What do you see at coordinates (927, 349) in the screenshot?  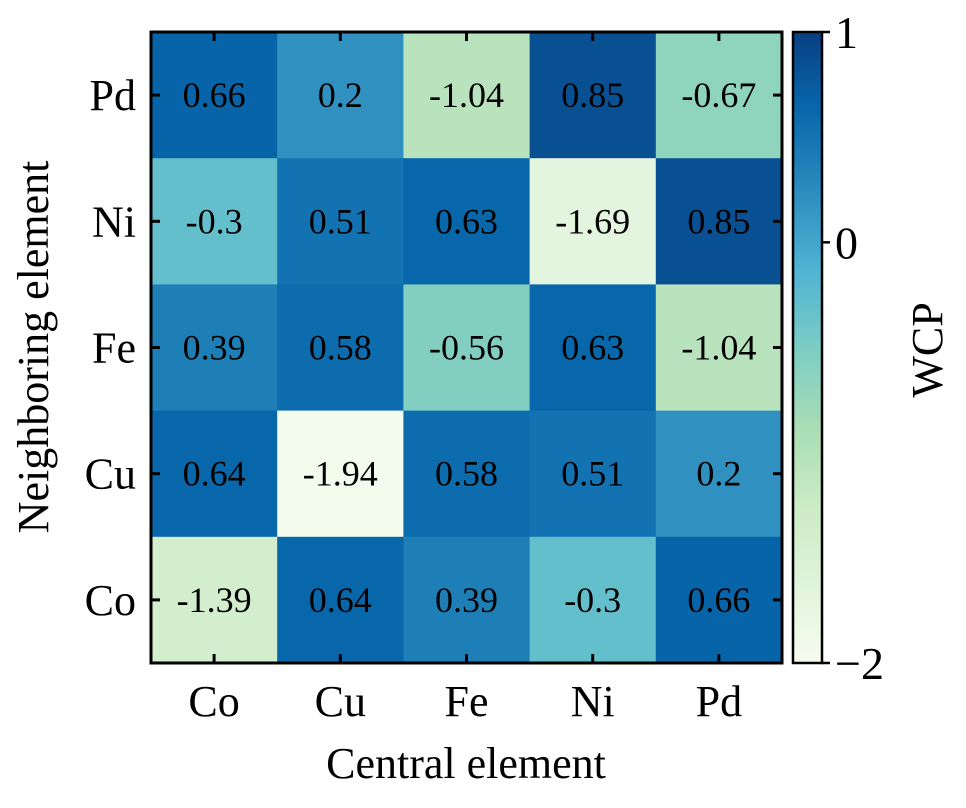 I see `colorbar-label: WCP` at bounding box center [927, 349].